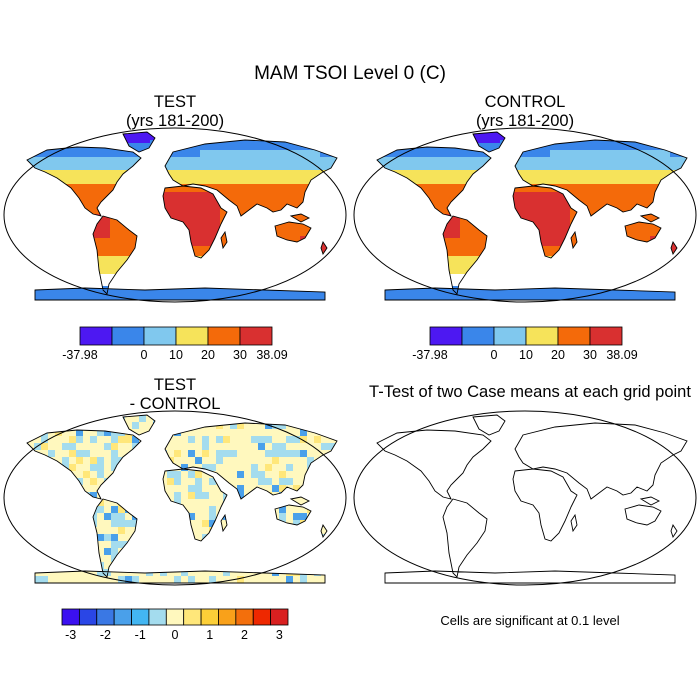 The width and height of the screenshot is (700, 700). Describe the element at coordinates (494, 355) in the screenshot. I see `cb-control-label: 0` at that location.